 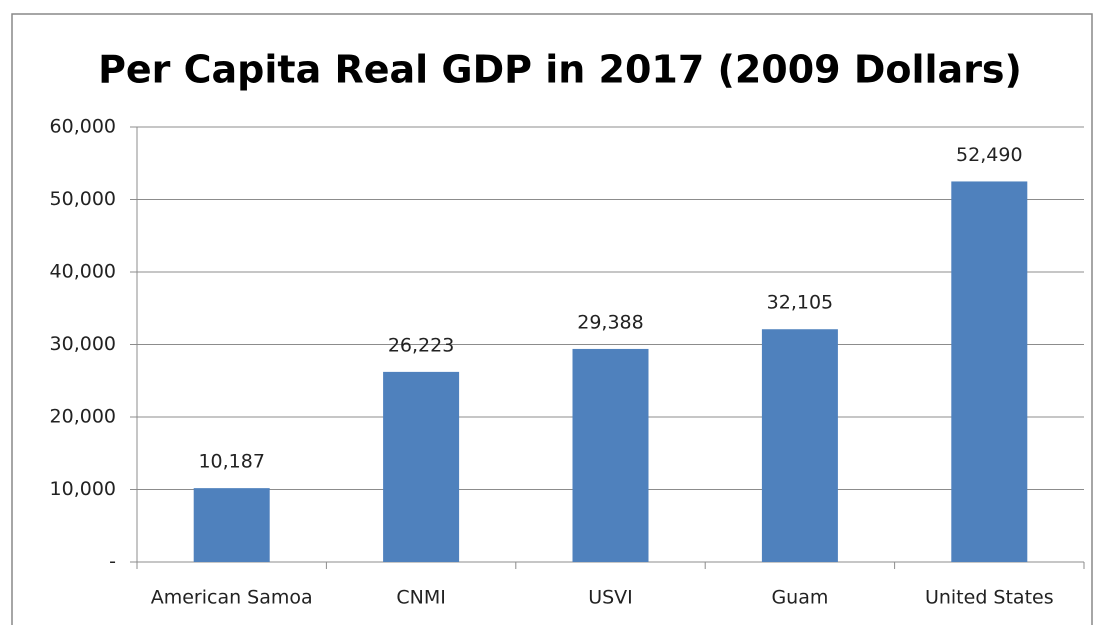 I want to click on data-label: 32,105, so click(x=800, y=303).